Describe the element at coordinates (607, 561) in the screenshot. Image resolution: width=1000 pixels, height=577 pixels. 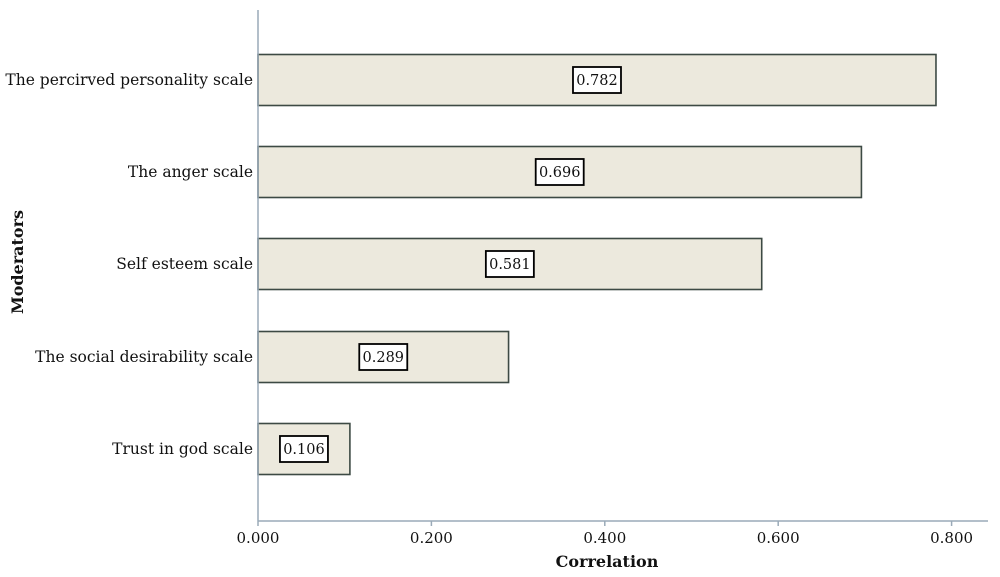
I see `x-axis-title: Correlation` at that location.